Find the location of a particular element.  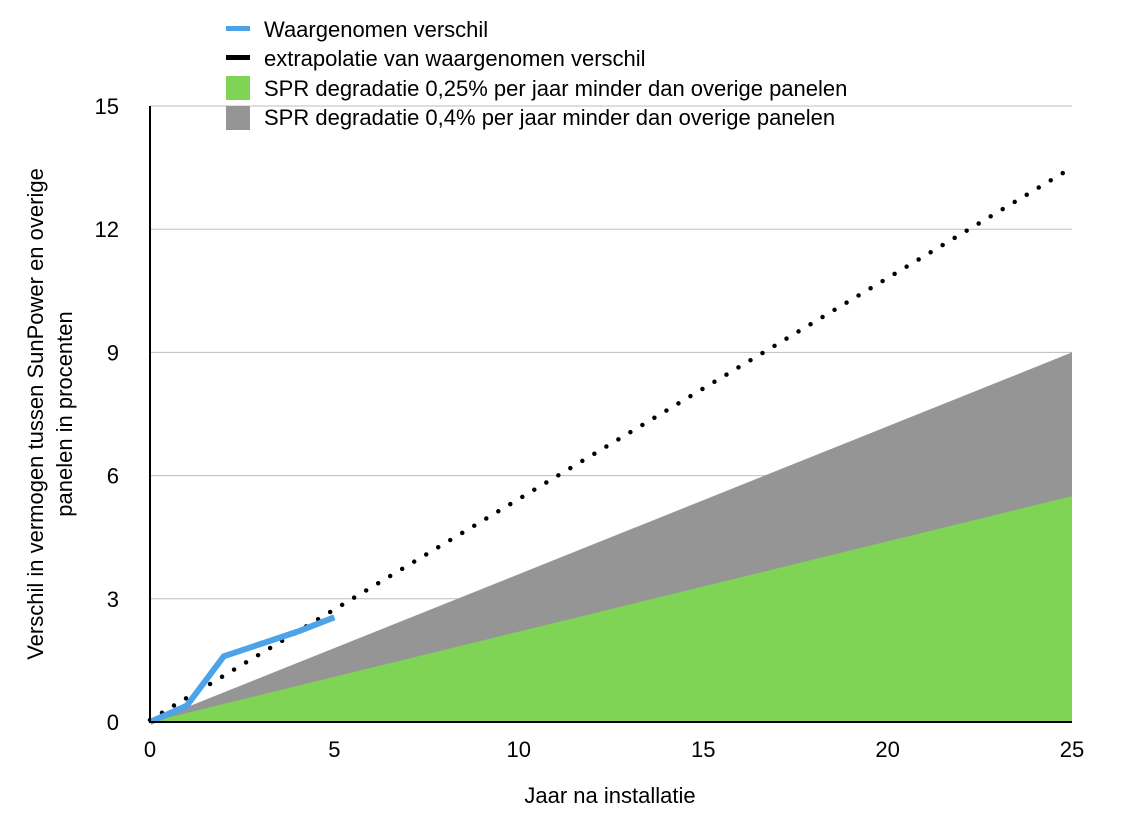

legend-swatch-observed is located at coordinates (238, 28).